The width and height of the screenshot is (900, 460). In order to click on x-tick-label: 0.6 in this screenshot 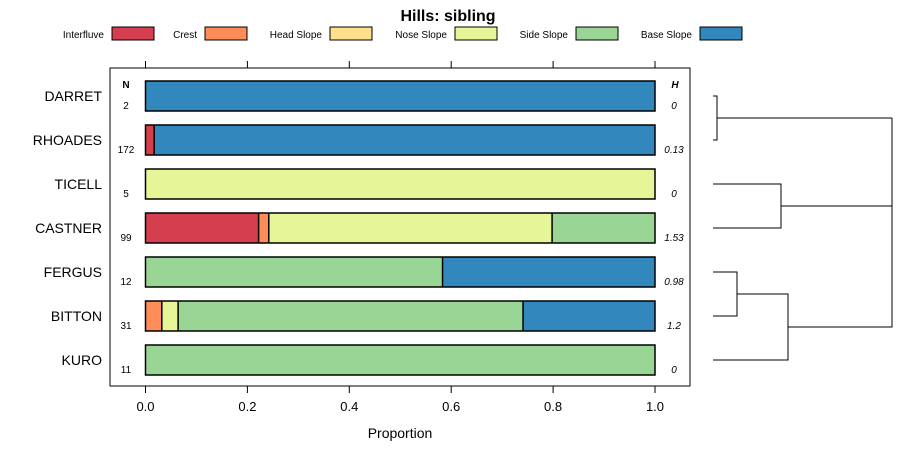, I will do `click(451, 406)`.